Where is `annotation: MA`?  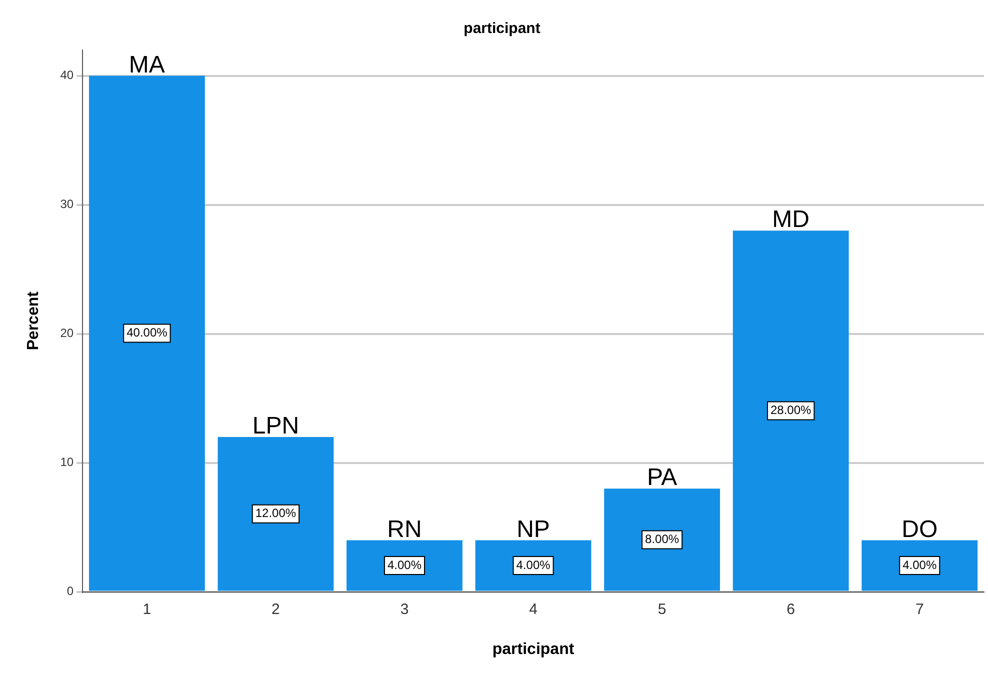 annotation: MA is located at coordinates (146, 64).